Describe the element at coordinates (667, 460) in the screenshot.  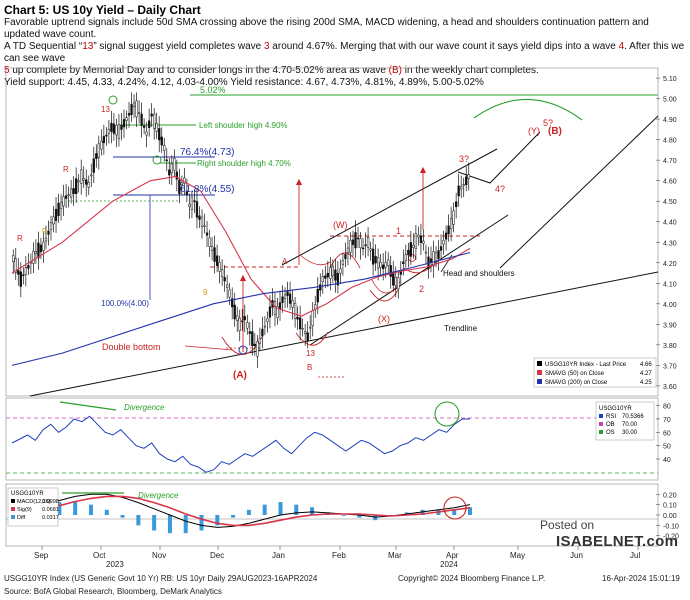
I see `rsi-tick-label: 40` at that location.